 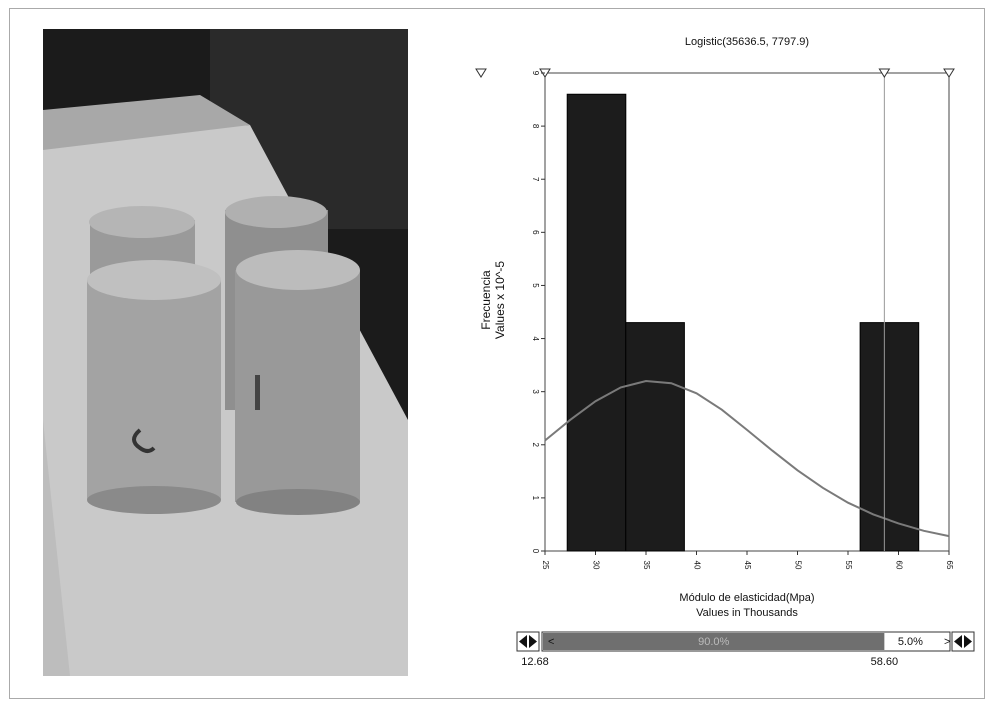 I want to click on x-tick-label: 45, so click(x=747, y=565).